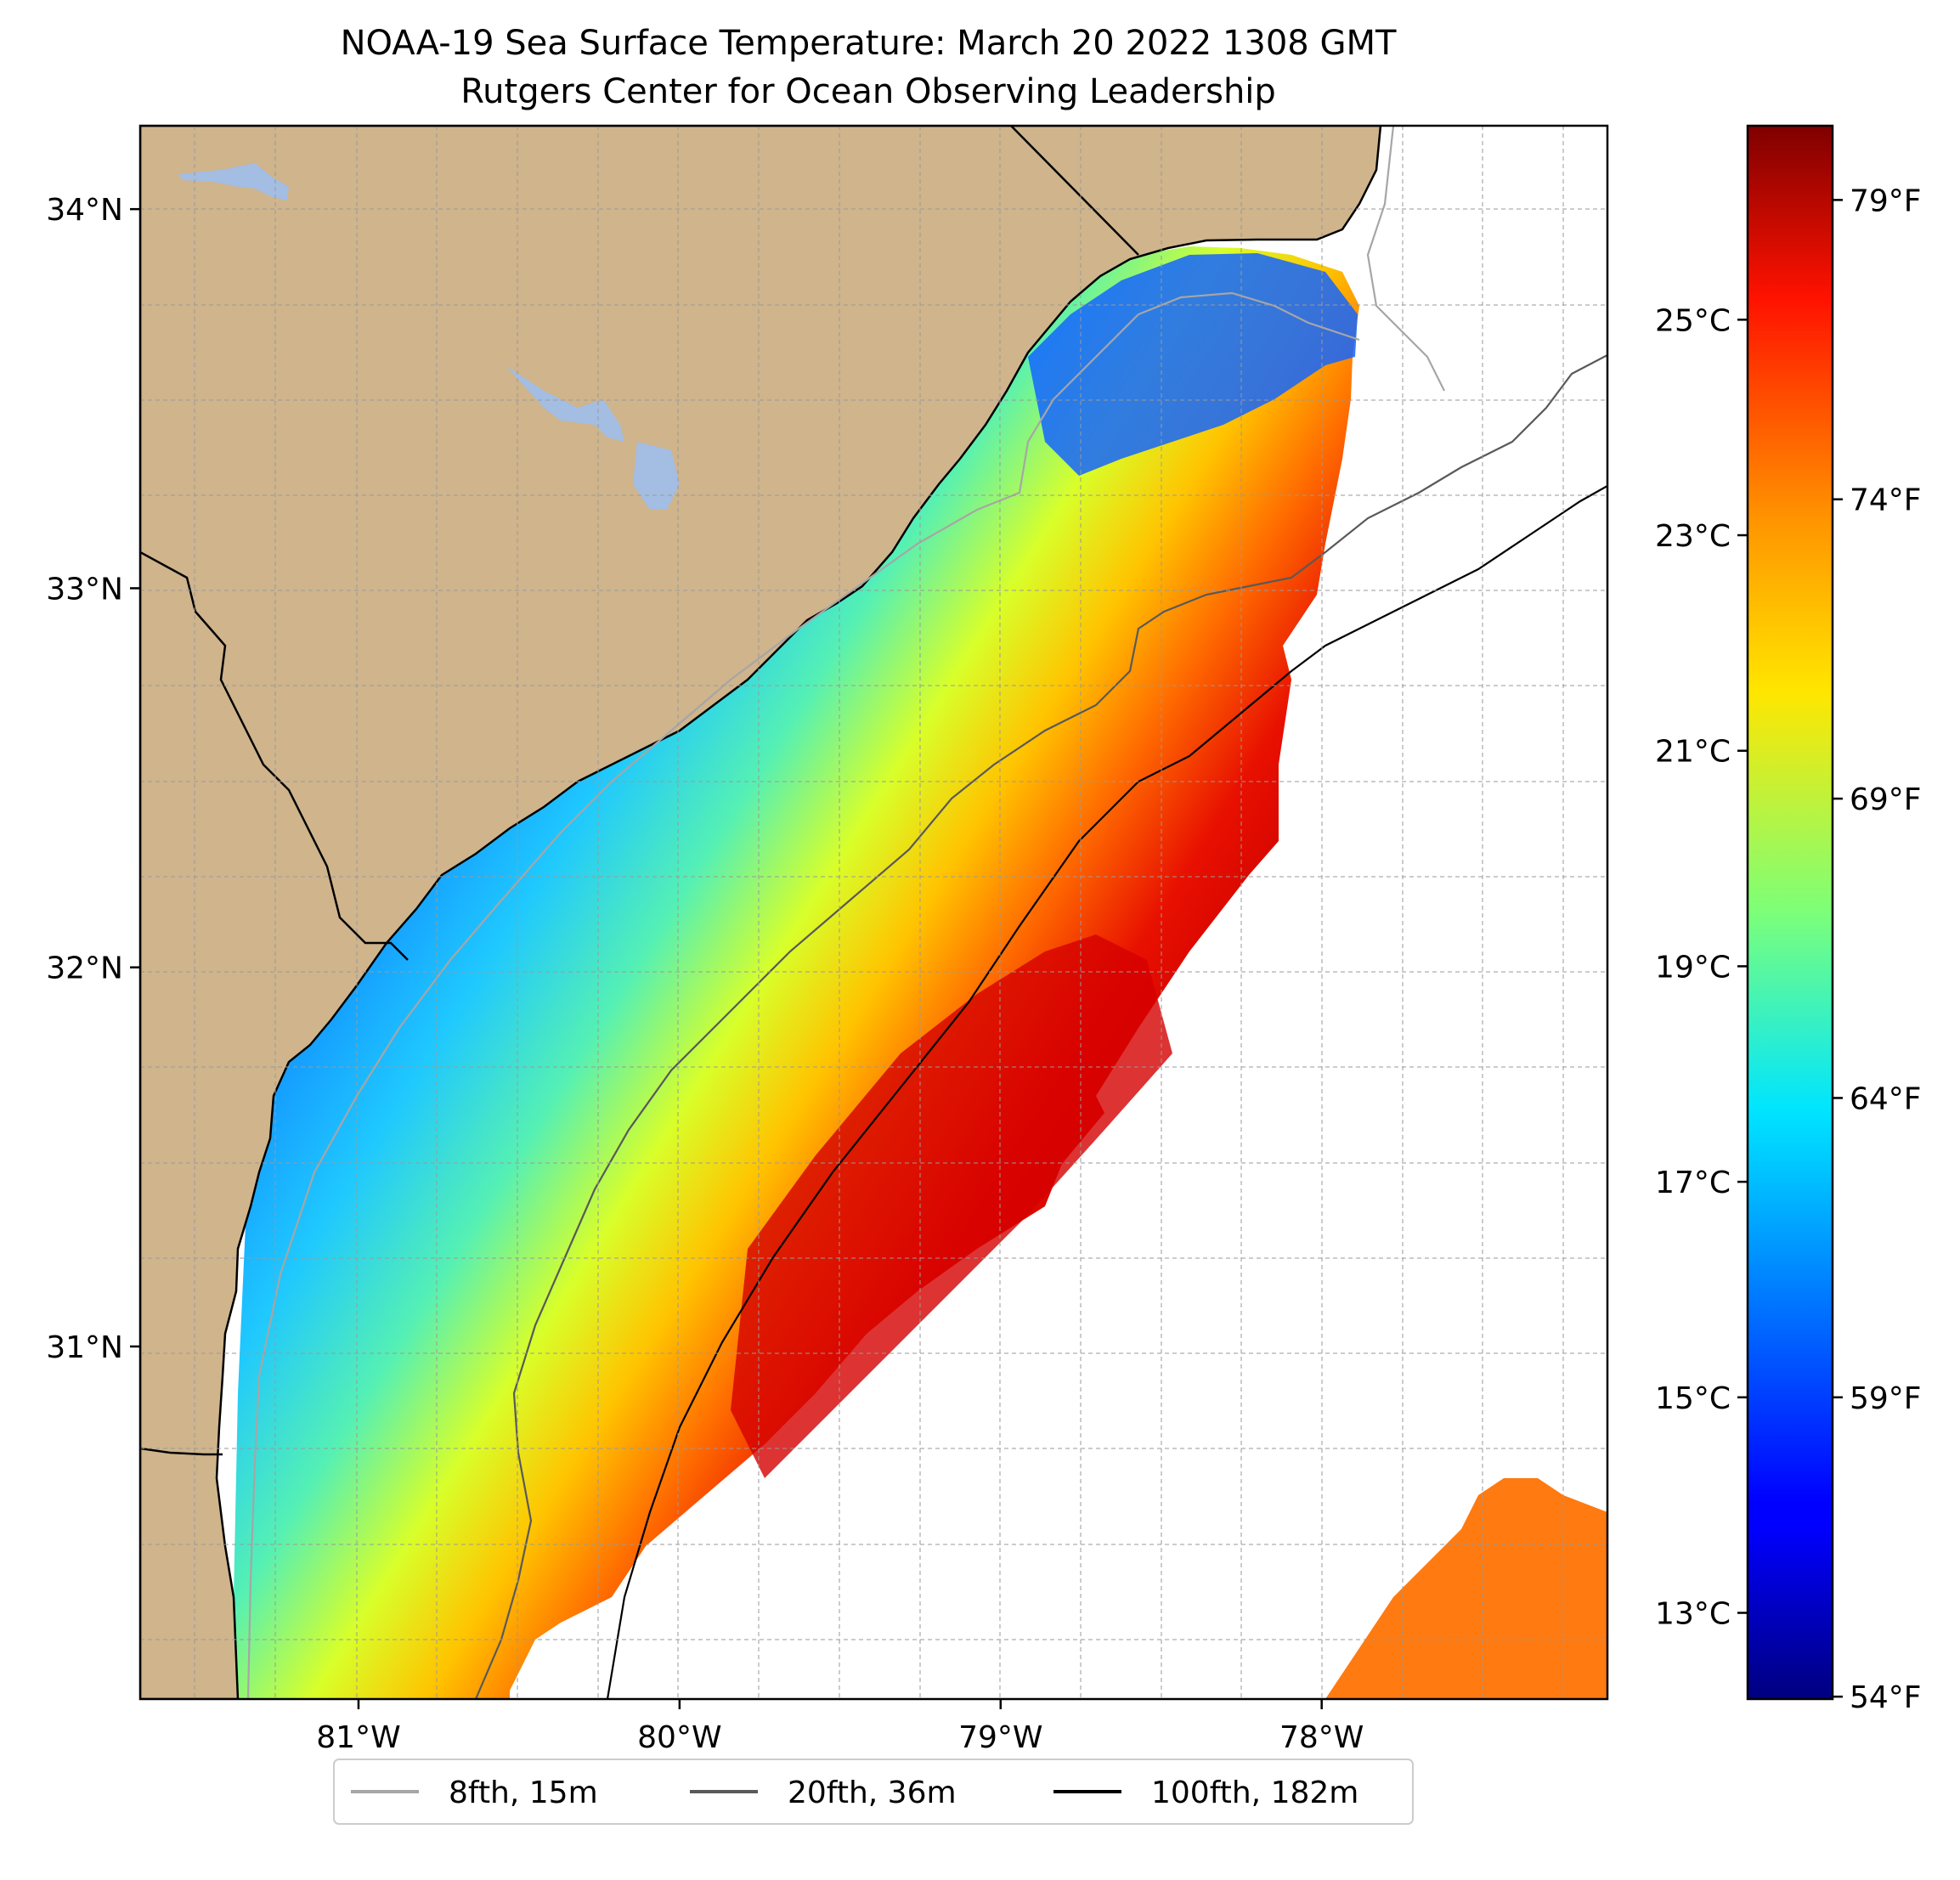  What do you see at coordinates (85, 1347) in the screenshot?
I see `lat-tick-label: 31°N` at bounding box center [85, 1347].